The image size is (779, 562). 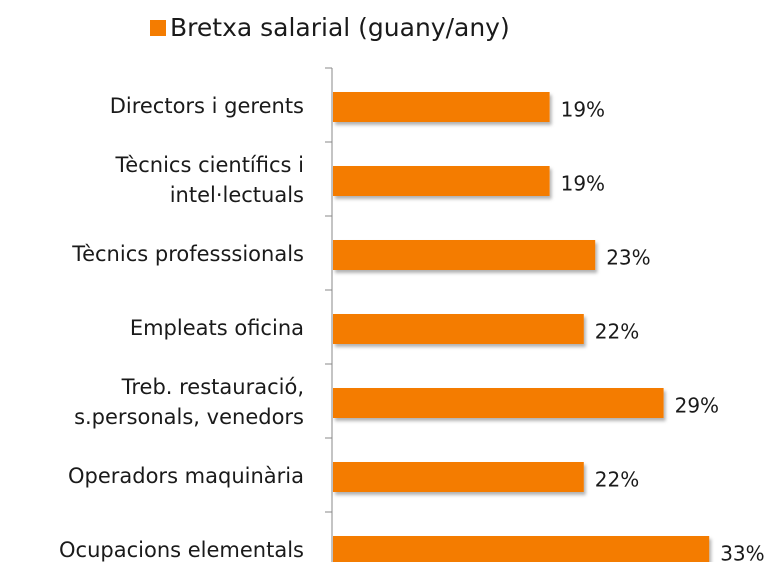 What do you see at coordinates (209, 180) in the screenshot?
I see `category-label: Tècnics científics i intel·lectuals` at bounding box center [209, 180].